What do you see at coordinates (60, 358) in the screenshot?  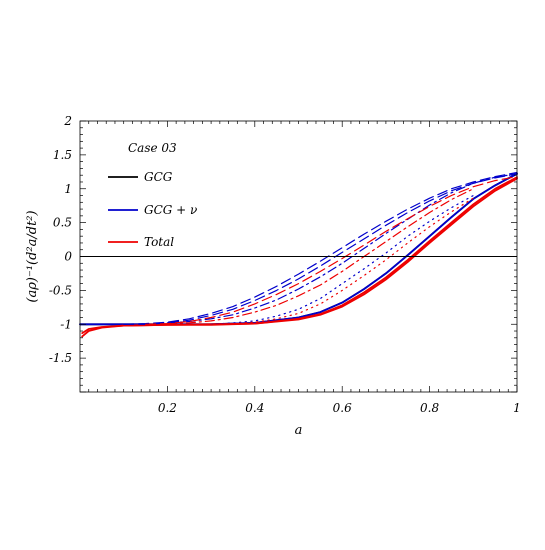 I see `y-tick-label: -1.5` at bounding box center [60, 358].